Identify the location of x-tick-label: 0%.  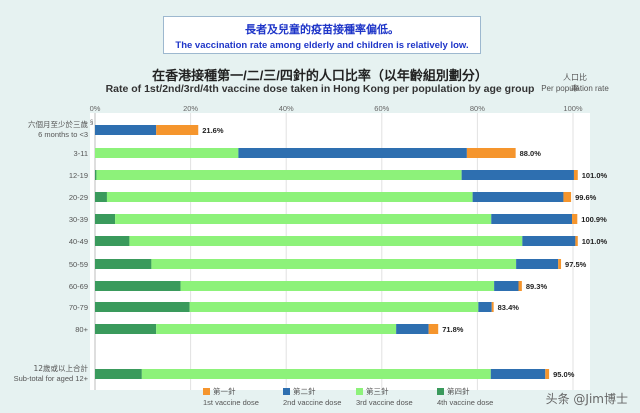
(95, 108).